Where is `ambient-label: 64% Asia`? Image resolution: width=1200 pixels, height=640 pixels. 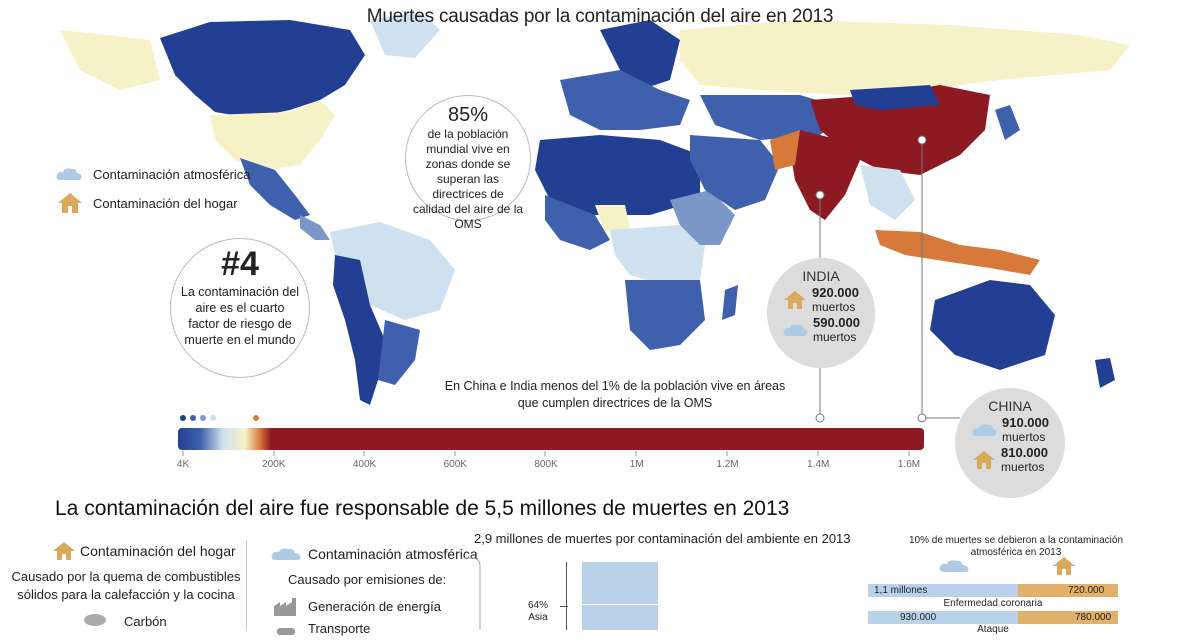
ambient-label: 64% Asia is located at coordinates (538, 612).